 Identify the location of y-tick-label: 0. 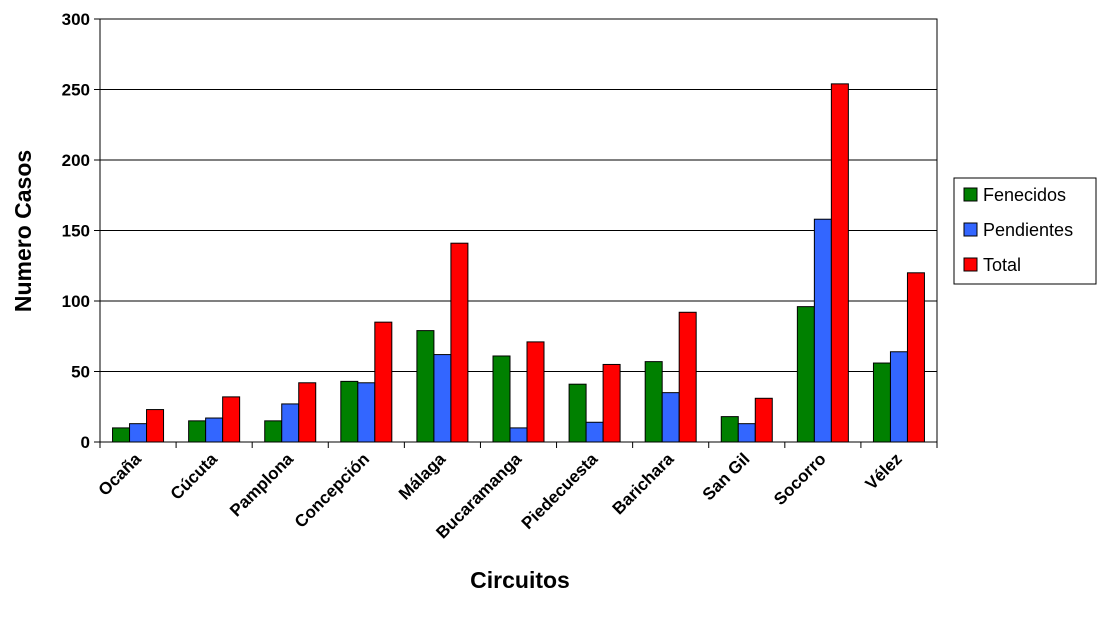
(85, 442).